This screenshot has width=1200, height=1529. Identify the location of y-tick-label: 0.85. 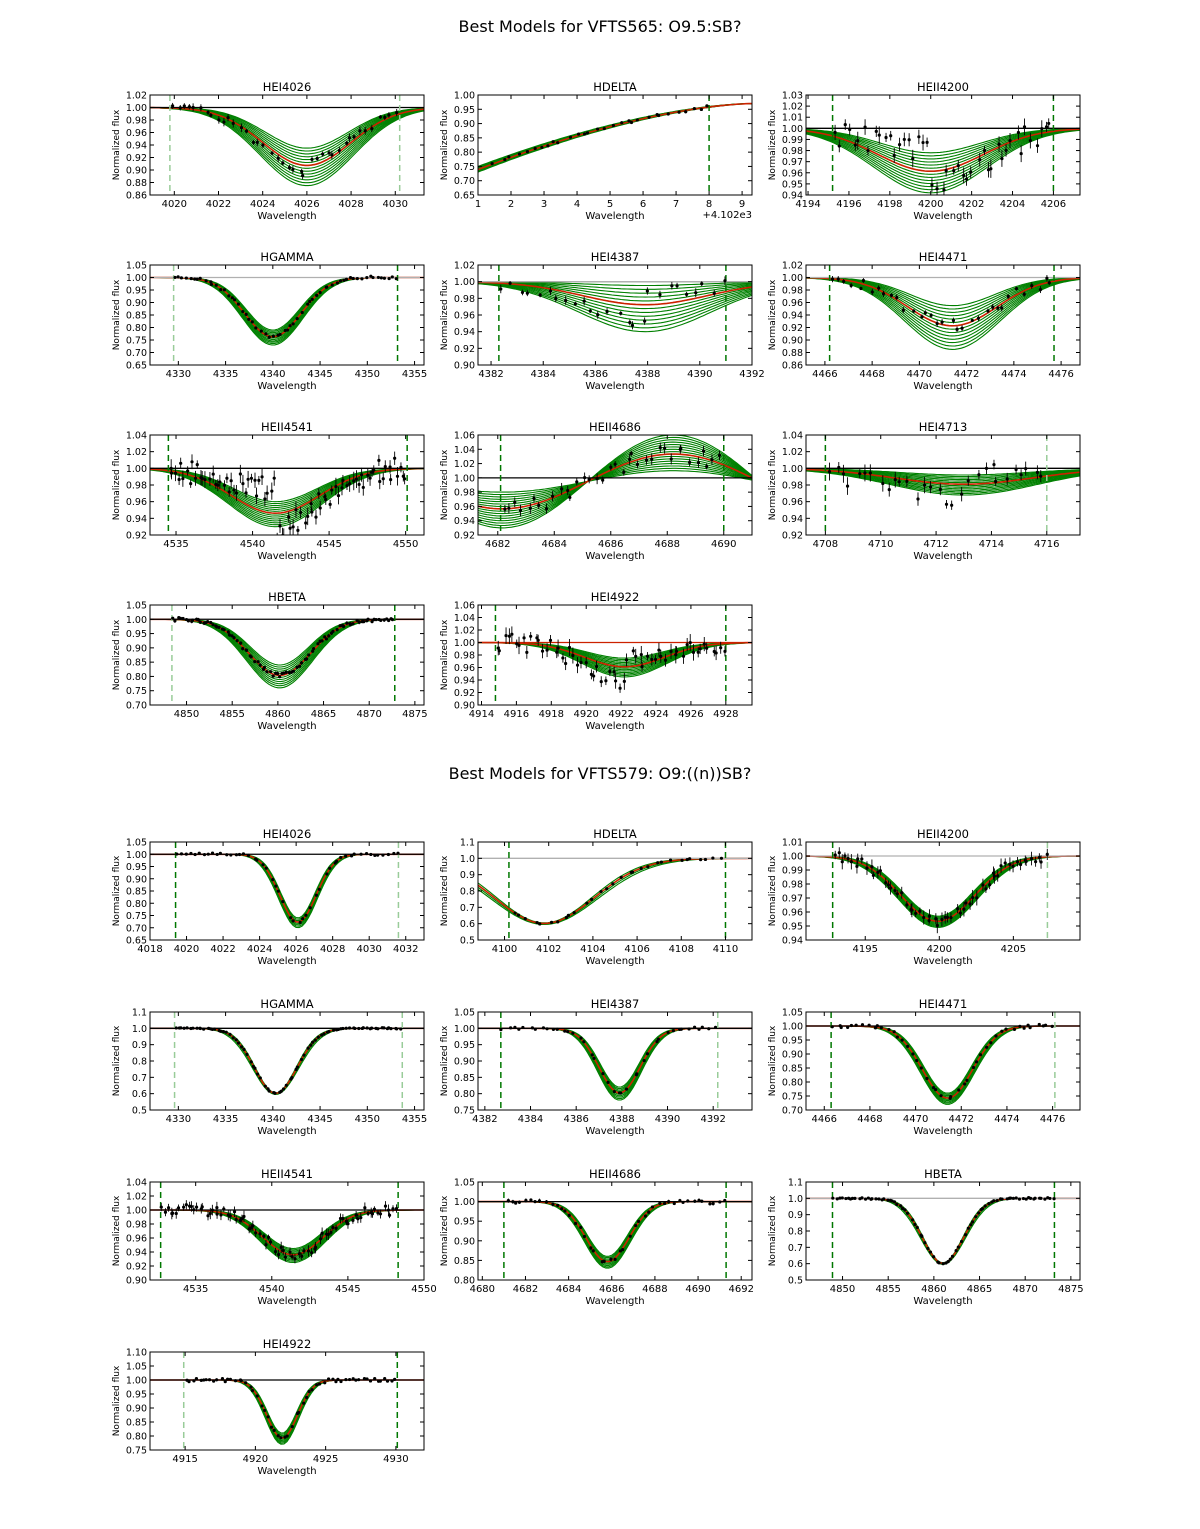
(464, 138).